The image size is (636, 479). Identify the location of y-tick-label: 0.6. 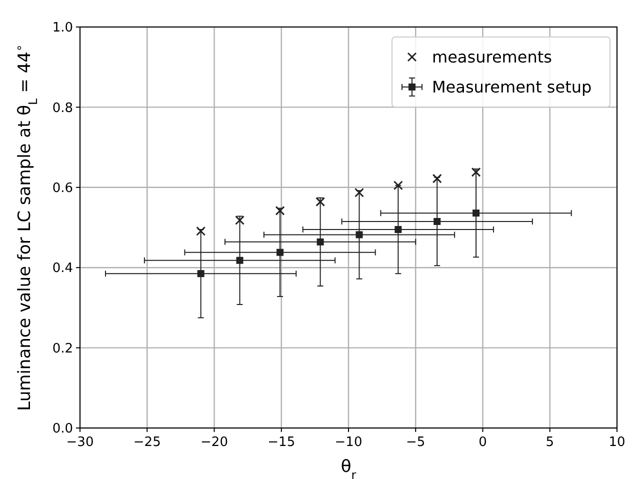
(62, 188).